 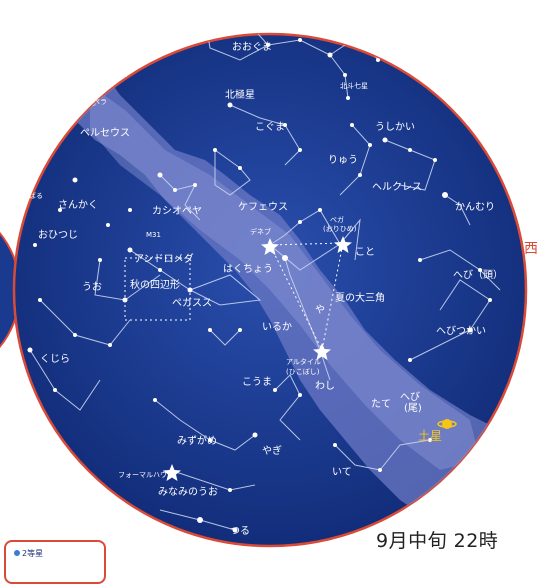 I want to click on label-andromeda: アンドロメダ, so click(x=164, y=258).